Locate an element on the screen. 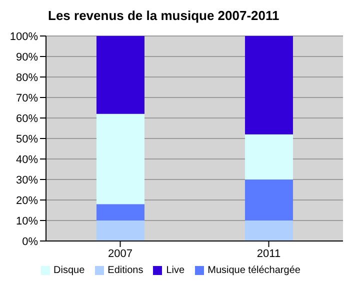  y-tick-label: 90% is located at coordinates (27, 57).